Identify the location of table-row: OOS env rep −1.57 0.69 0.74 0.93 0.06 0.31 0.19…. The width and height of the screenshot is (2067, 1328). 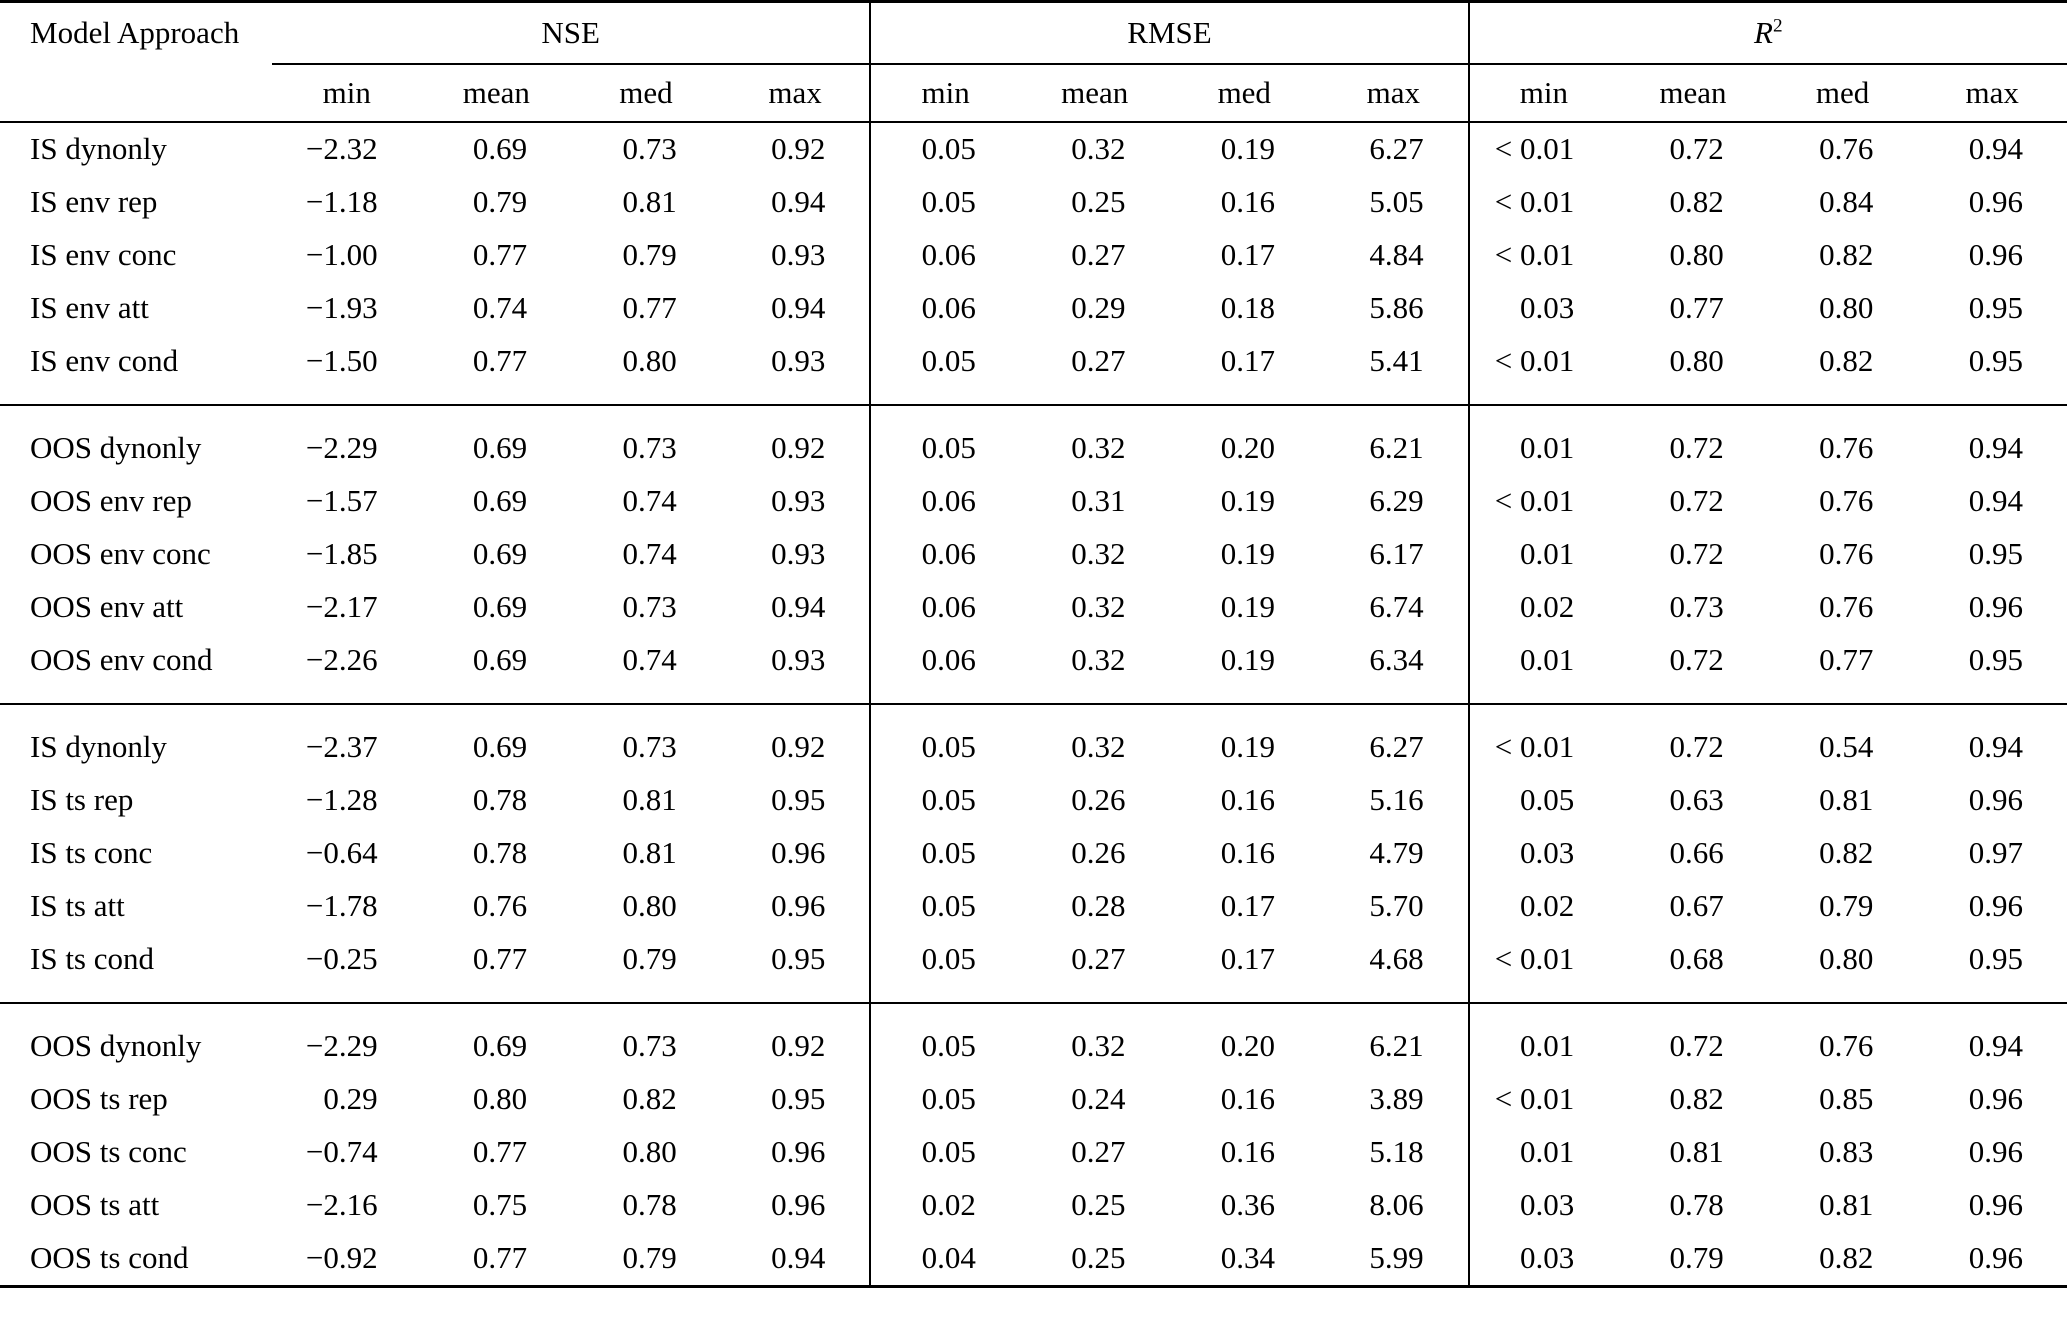
(1033, 501).